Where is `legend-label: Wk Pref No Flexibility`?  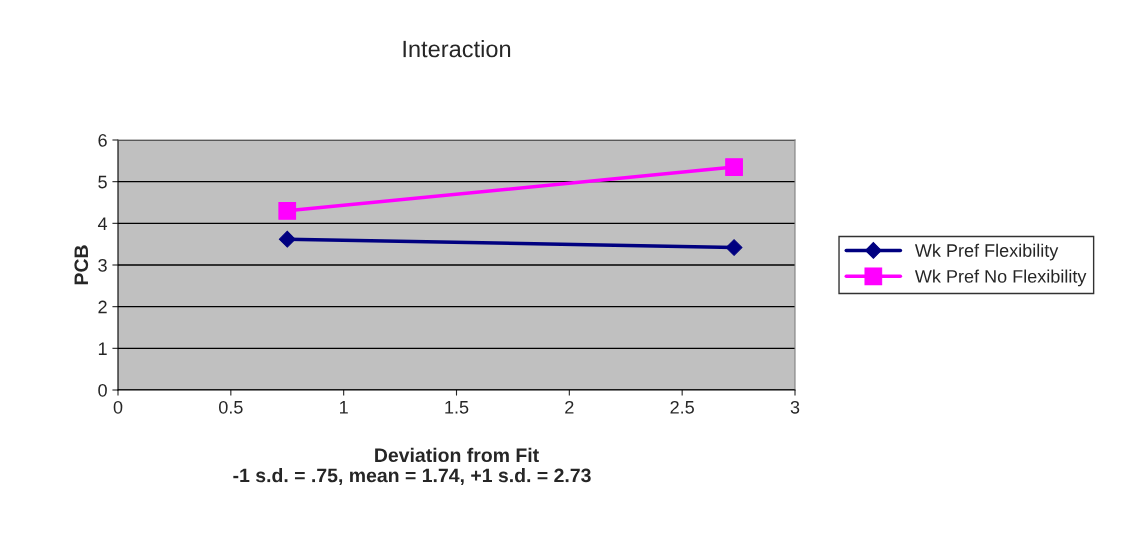
legend-label: Wk Pref No Flexibility is located at coordinates (1000, 278).